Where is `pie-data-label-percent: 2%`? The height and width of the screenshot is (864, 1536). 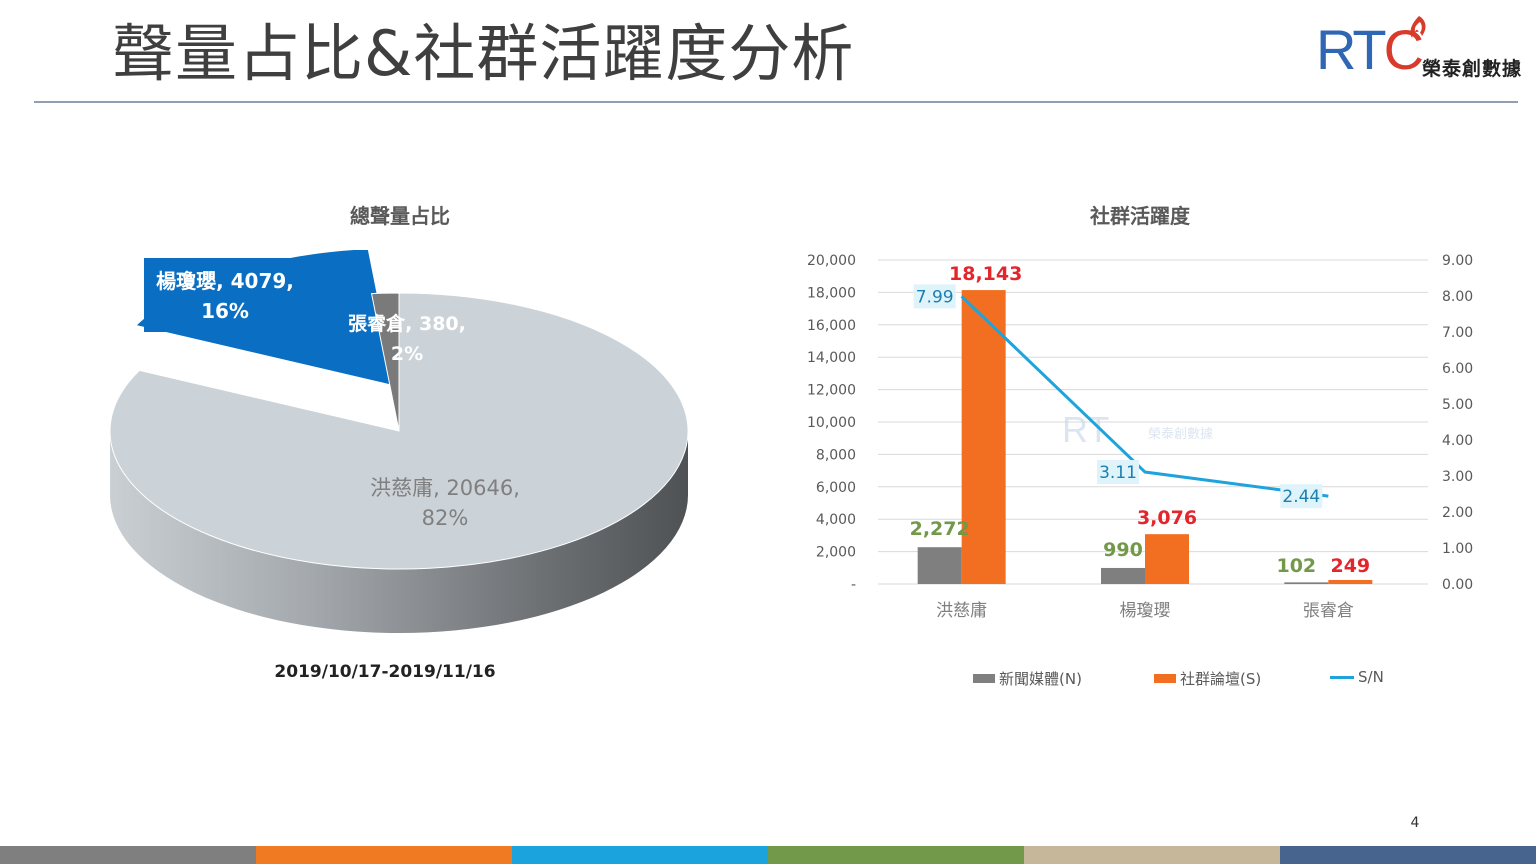
pie-data-label-percent: 2% is located at coordinates (407, 354).